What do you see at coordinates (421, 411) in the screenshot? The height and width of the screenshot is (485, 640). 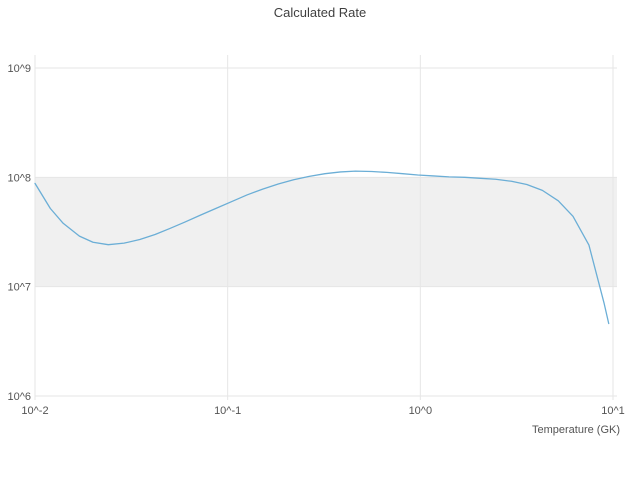 I see `x-tick-label: 10^0` at bounding box center [421, 411].